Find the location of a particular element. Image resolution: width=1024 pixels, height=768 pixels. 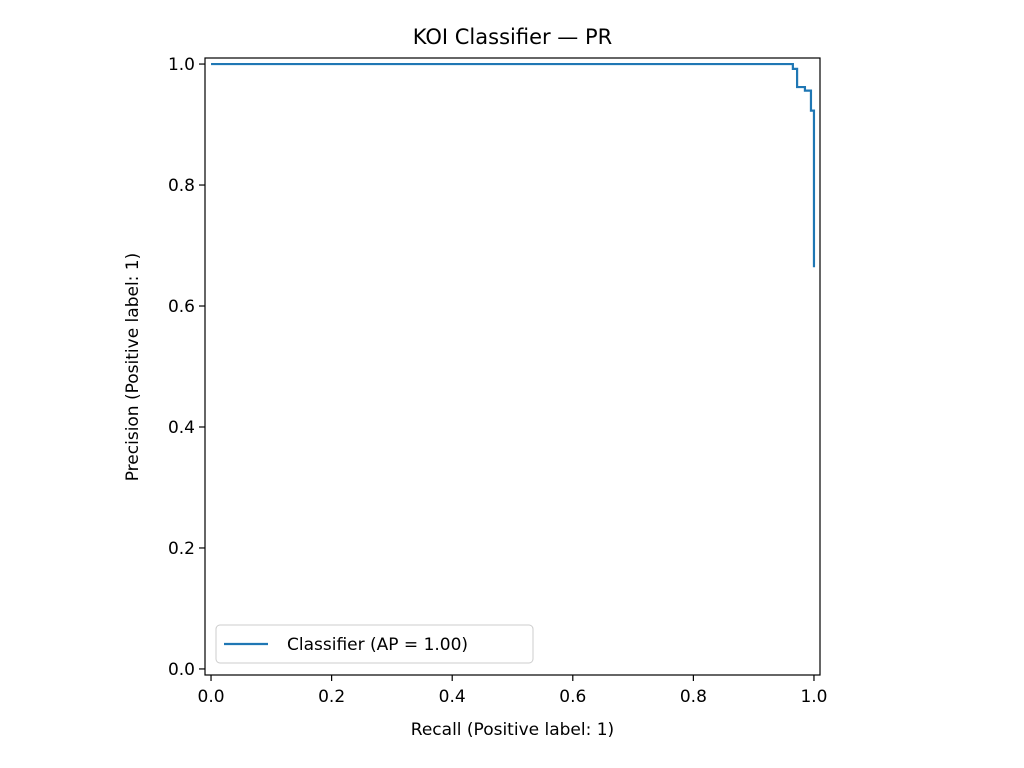

x-tick-label: 0.6 is located at coordinates (572, 697).